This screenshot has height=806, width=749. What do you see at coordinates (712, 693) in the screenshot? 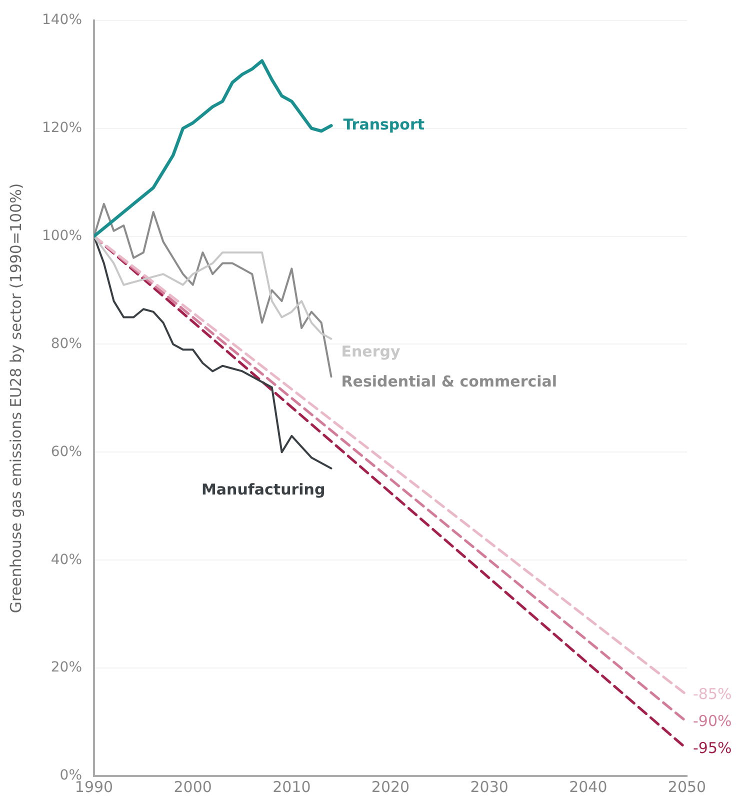
I see `series-label: -85%` at bounding box center [712, 693].